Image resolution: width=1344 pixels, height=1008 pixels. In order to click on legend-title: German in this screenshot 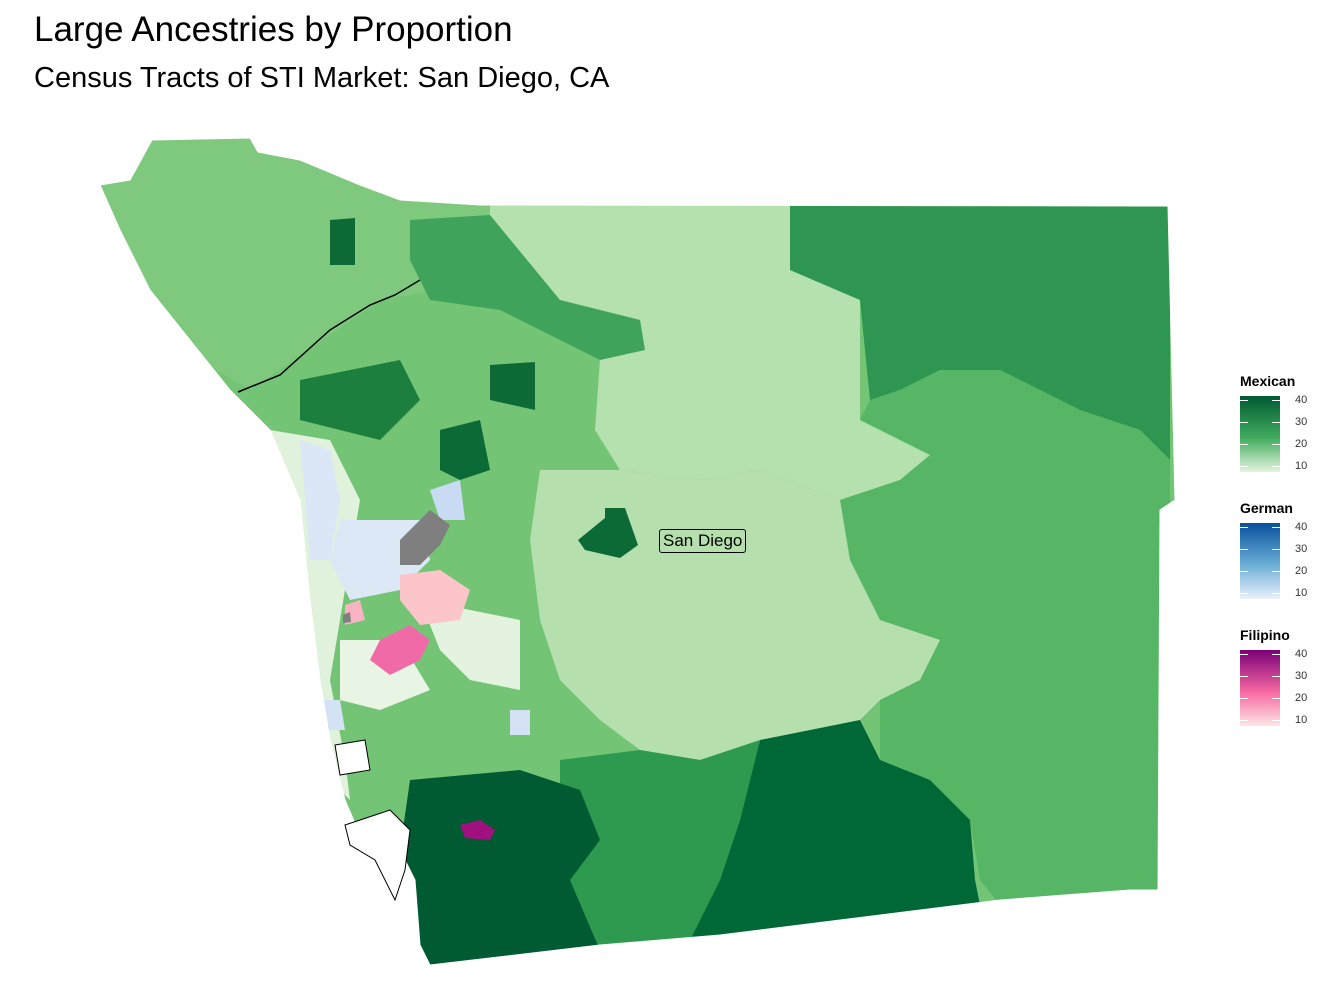, I will do `click(1266, 508)`.